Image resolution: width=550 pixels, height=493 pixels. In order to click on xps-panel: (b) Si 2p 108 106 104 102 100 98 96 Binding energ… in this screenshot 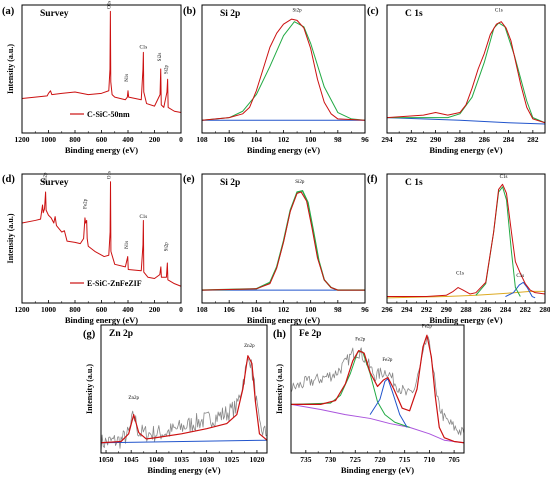, I will do `click(276, 79)`.